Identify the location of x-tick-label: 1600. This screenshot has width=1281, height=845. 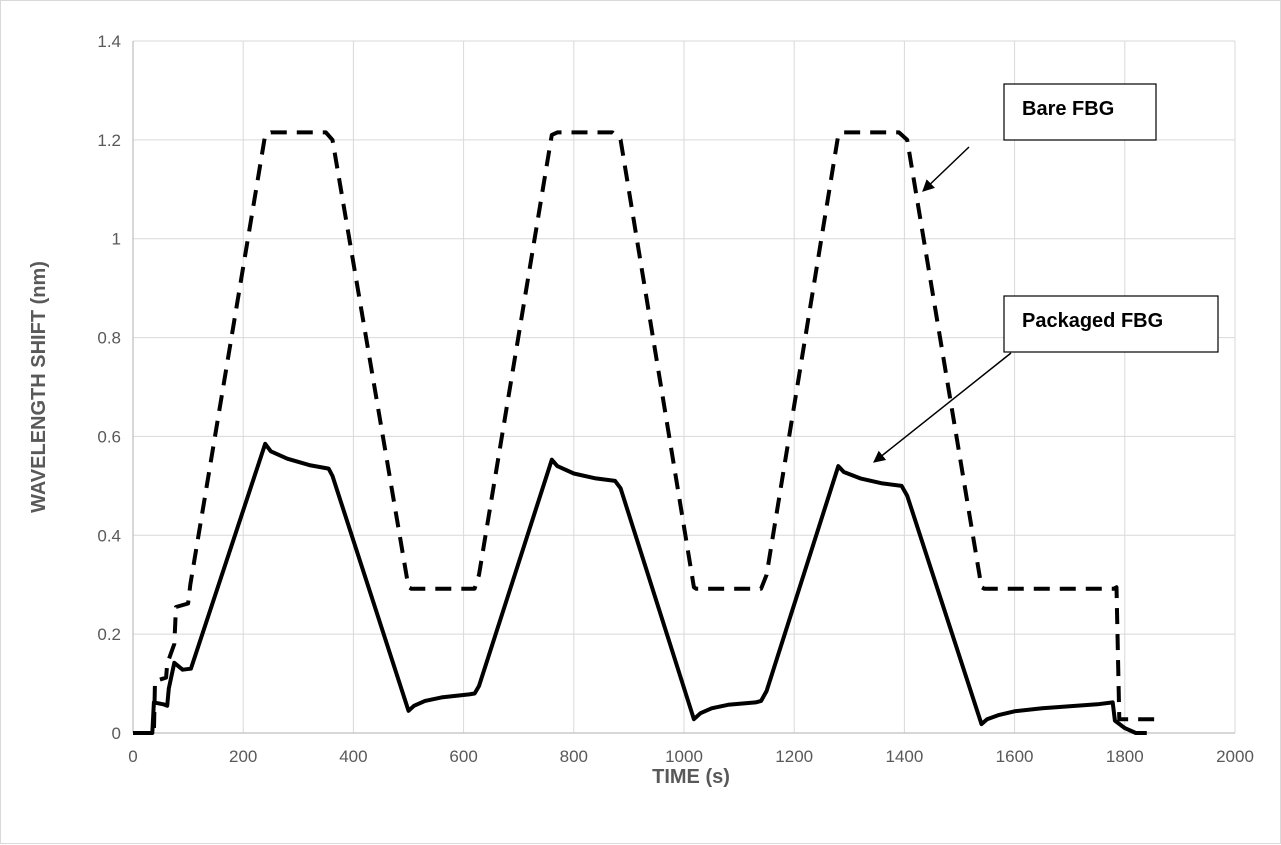
(1015, 756).